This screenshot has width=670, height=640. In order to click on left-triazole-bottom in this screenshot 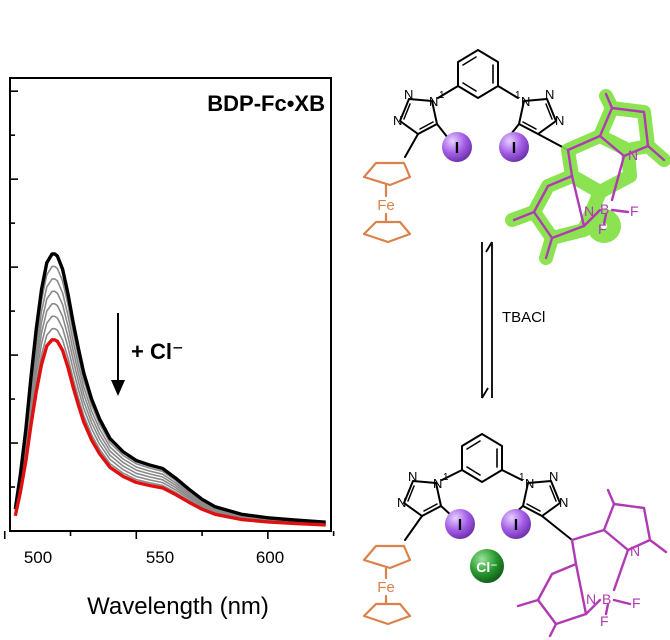, I will do `click(422, 498)`.